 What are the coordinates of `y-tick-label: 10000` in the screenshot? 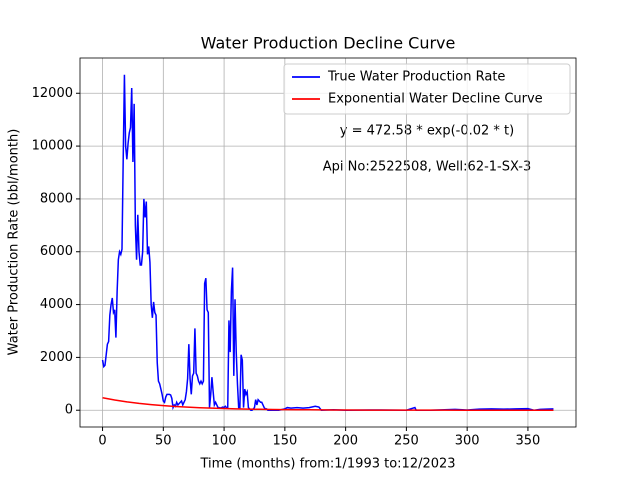 It's located at (52, 146).